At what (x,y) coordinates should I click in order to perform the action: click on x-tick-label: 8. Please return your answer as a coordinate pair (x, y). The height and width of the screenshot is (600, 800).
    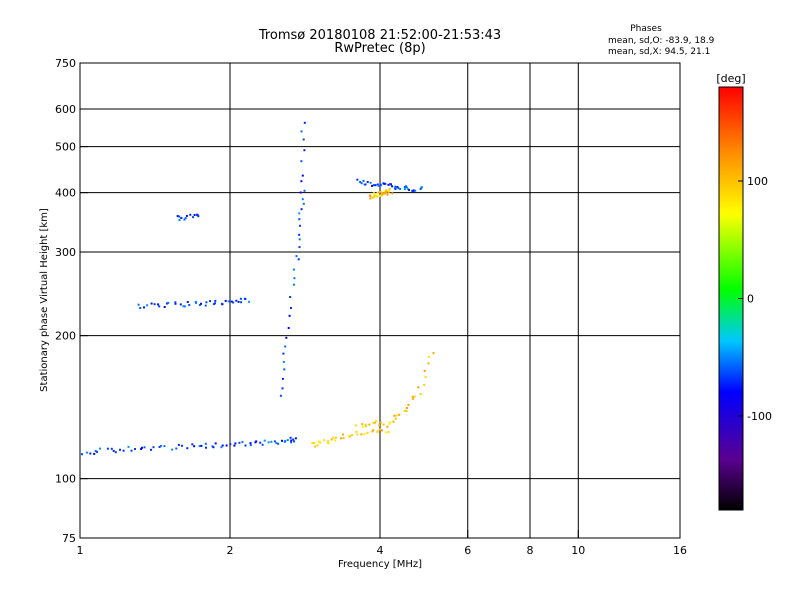
    Looking at the image, I should click on (530, 550).